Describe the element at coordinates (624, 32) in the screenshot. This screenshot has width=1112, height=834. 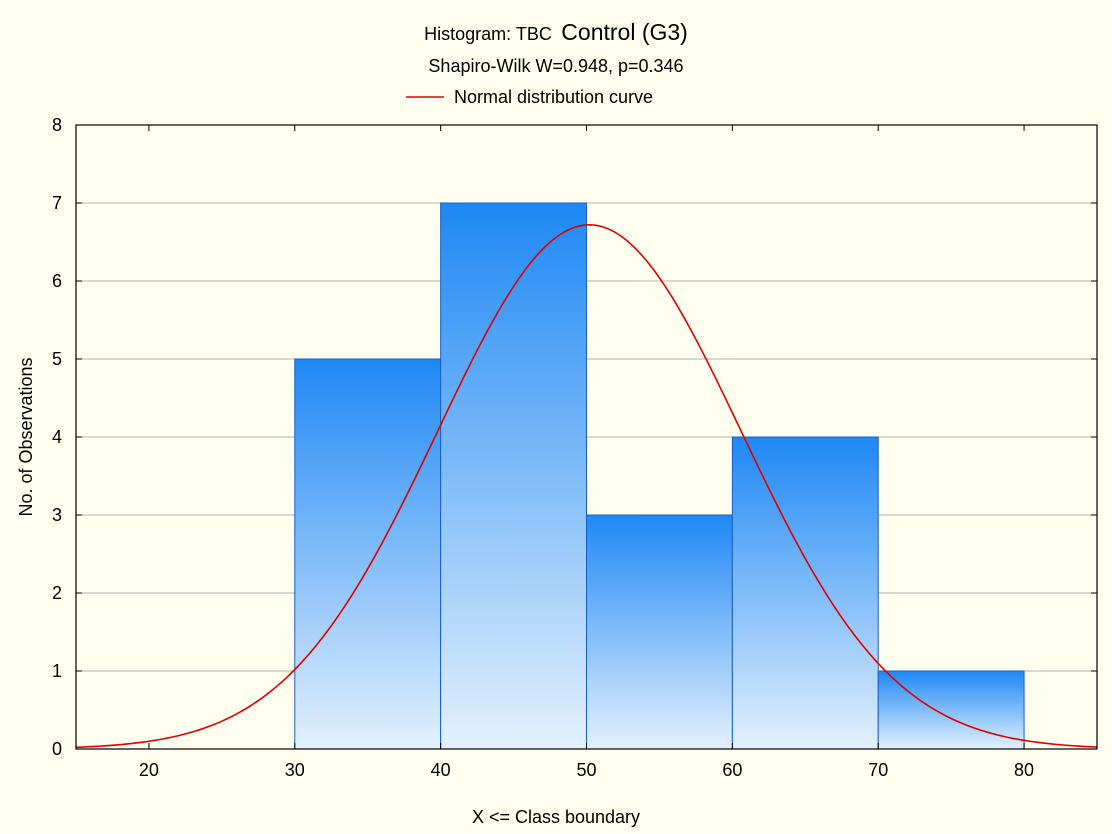
I see `chart-title-main: Control (G3)` at that location.